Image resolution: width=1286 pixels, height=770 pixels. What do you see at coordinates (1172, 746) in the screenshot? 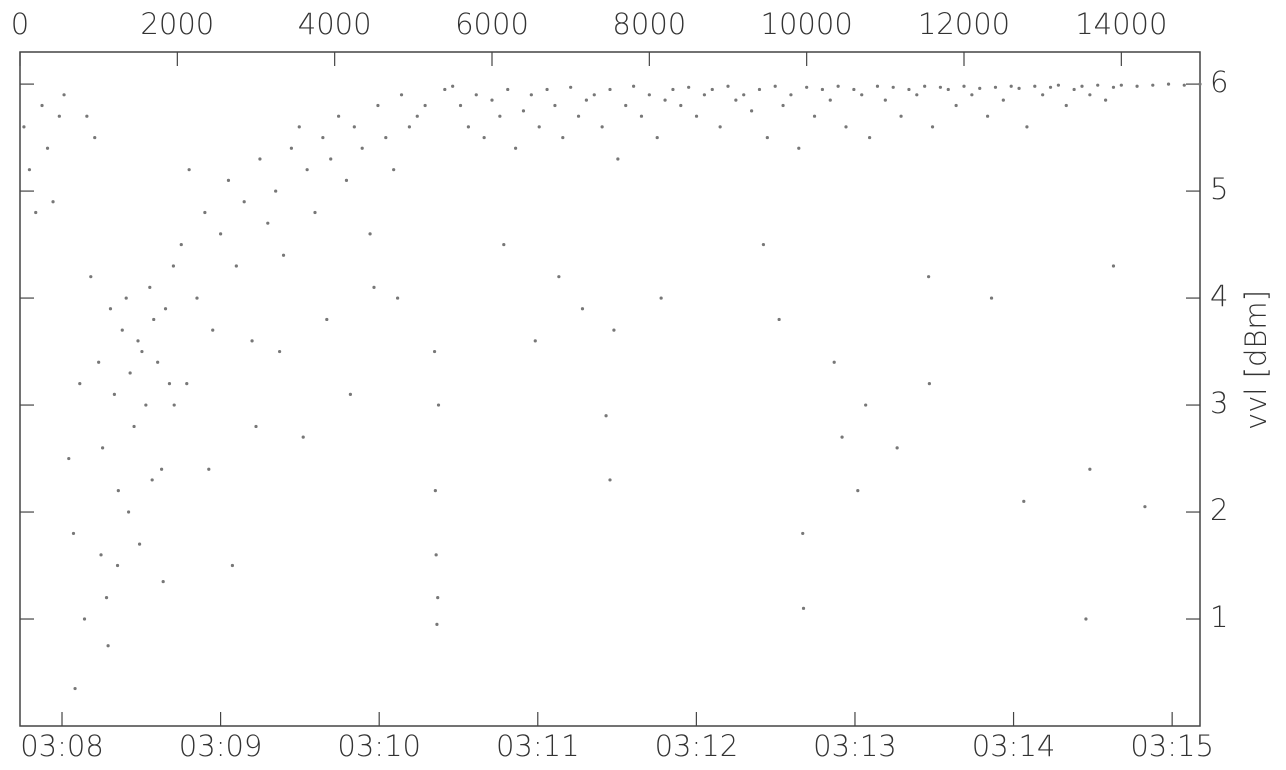
I see `x2-tick-label: 03:15` at bounding box center [1172, 746].